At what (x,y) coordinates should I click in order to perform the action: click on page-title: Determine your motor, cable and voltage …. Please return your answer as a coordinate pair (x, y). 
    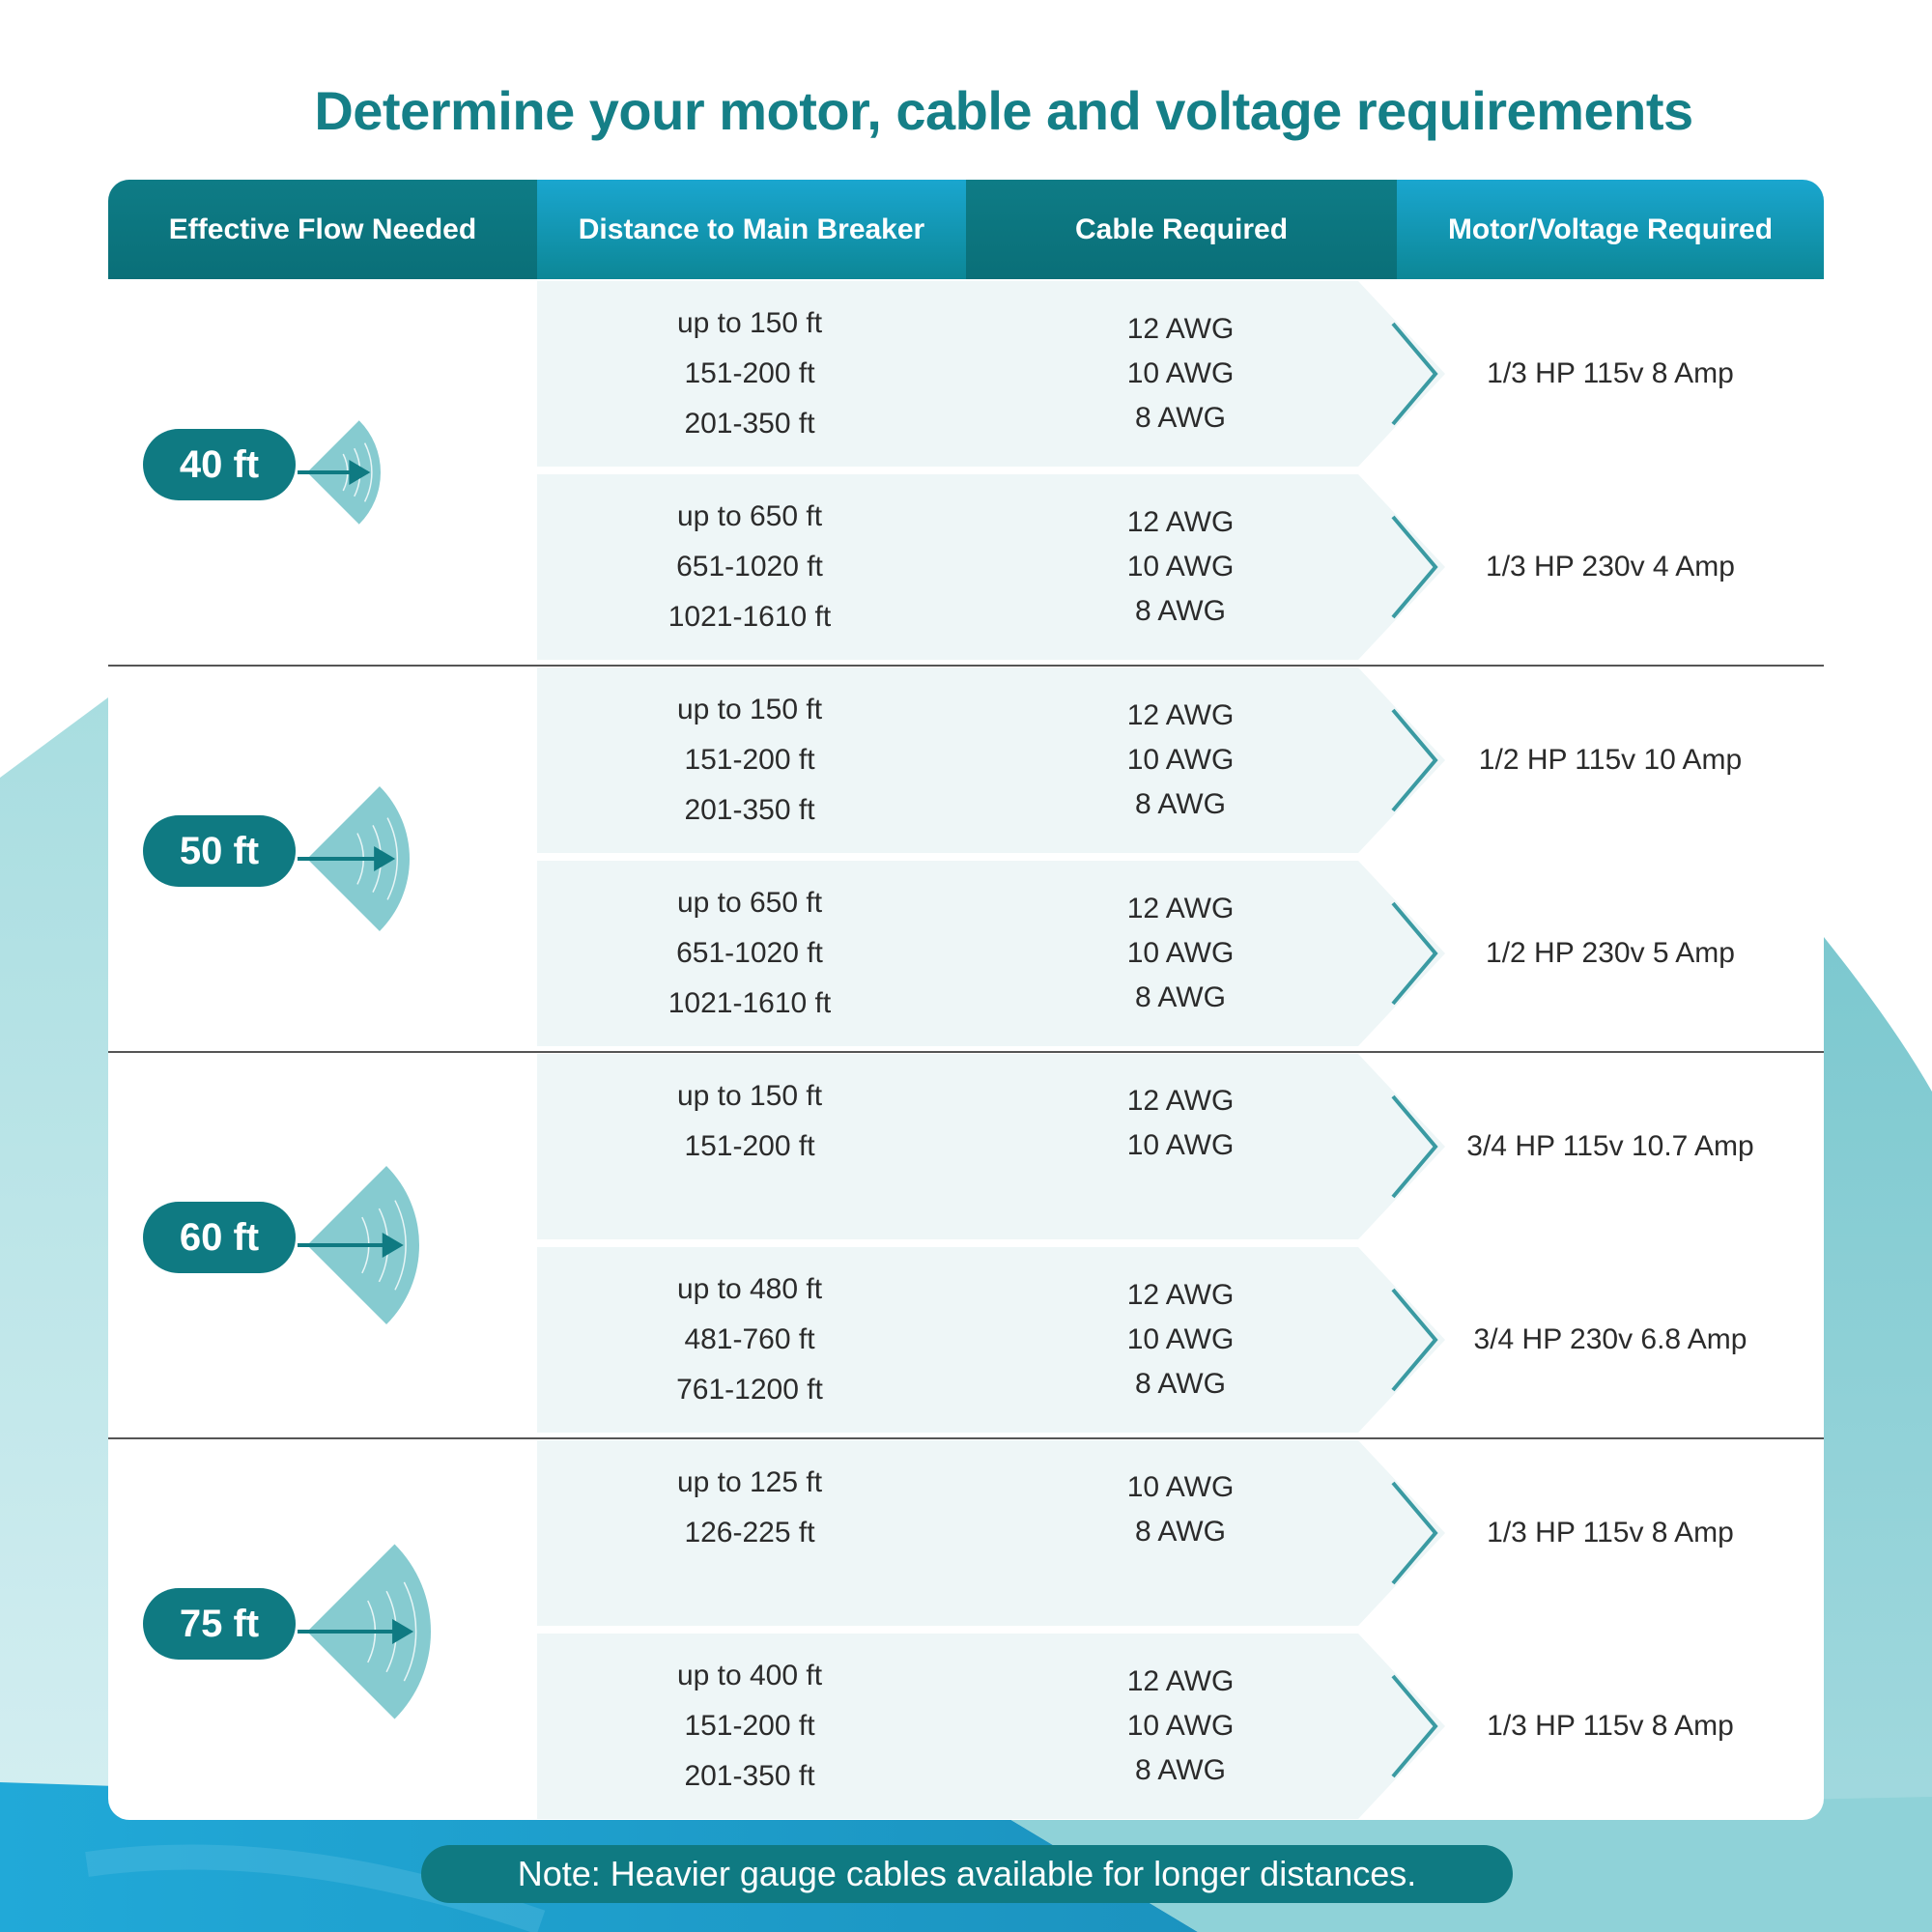
    Looking at the image, I should click on (1003, 110).